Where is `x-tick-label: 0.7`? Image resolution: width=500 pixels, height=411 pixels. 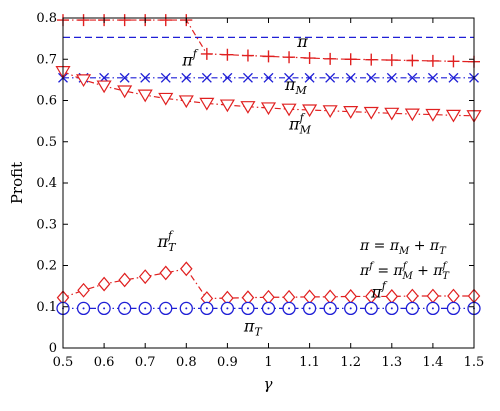 x-tick-label: 0.7 is located at coordinates (145, 362).